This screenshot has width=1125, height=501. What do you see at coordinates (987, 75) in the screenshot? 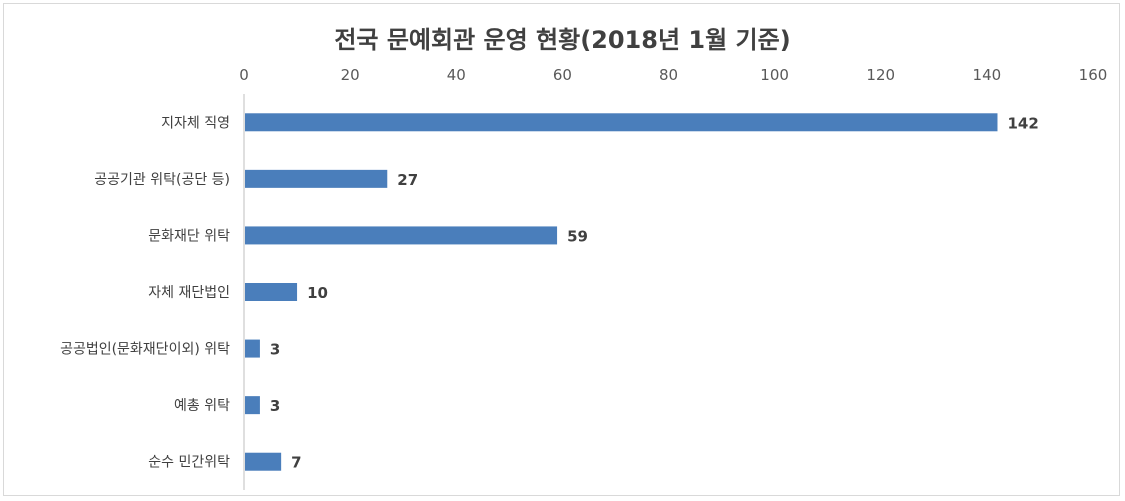
I see `x-tick-label: 140` at bounding box center [987, 75].